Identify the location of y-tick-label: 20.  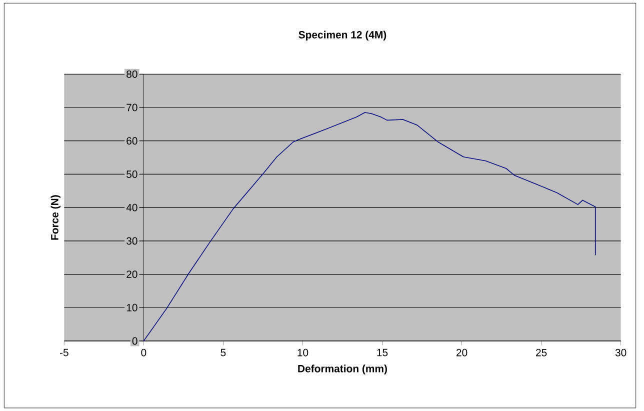
(132, 274).